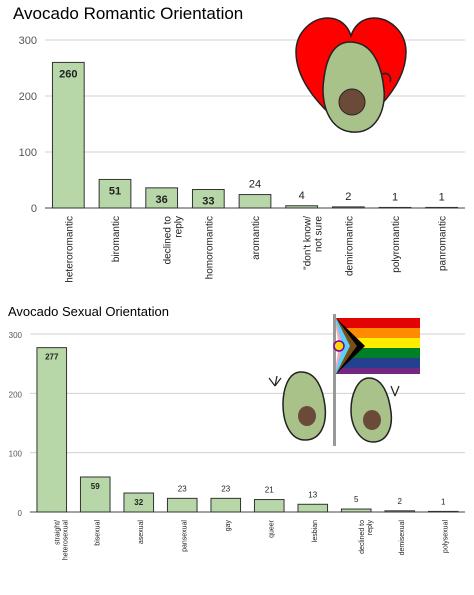 The height and width of the screenshot is (595, 474). What do you see at coordinates (228, 526) in the screenshot?
I see `category-label: gay` at bounding box center [228, 526].